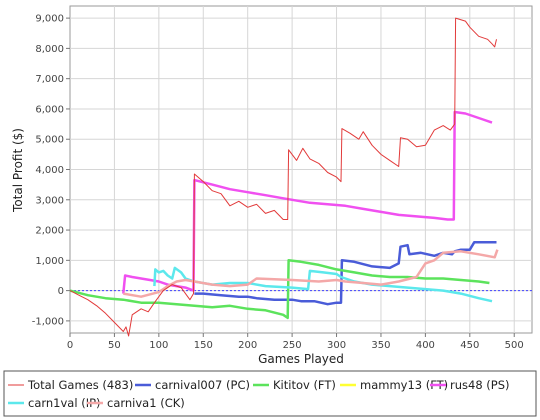  What do you see at coordinates (114, 345) in the screenshot?
I see `x-tick-label: 50` at bounding box center [114, 345].